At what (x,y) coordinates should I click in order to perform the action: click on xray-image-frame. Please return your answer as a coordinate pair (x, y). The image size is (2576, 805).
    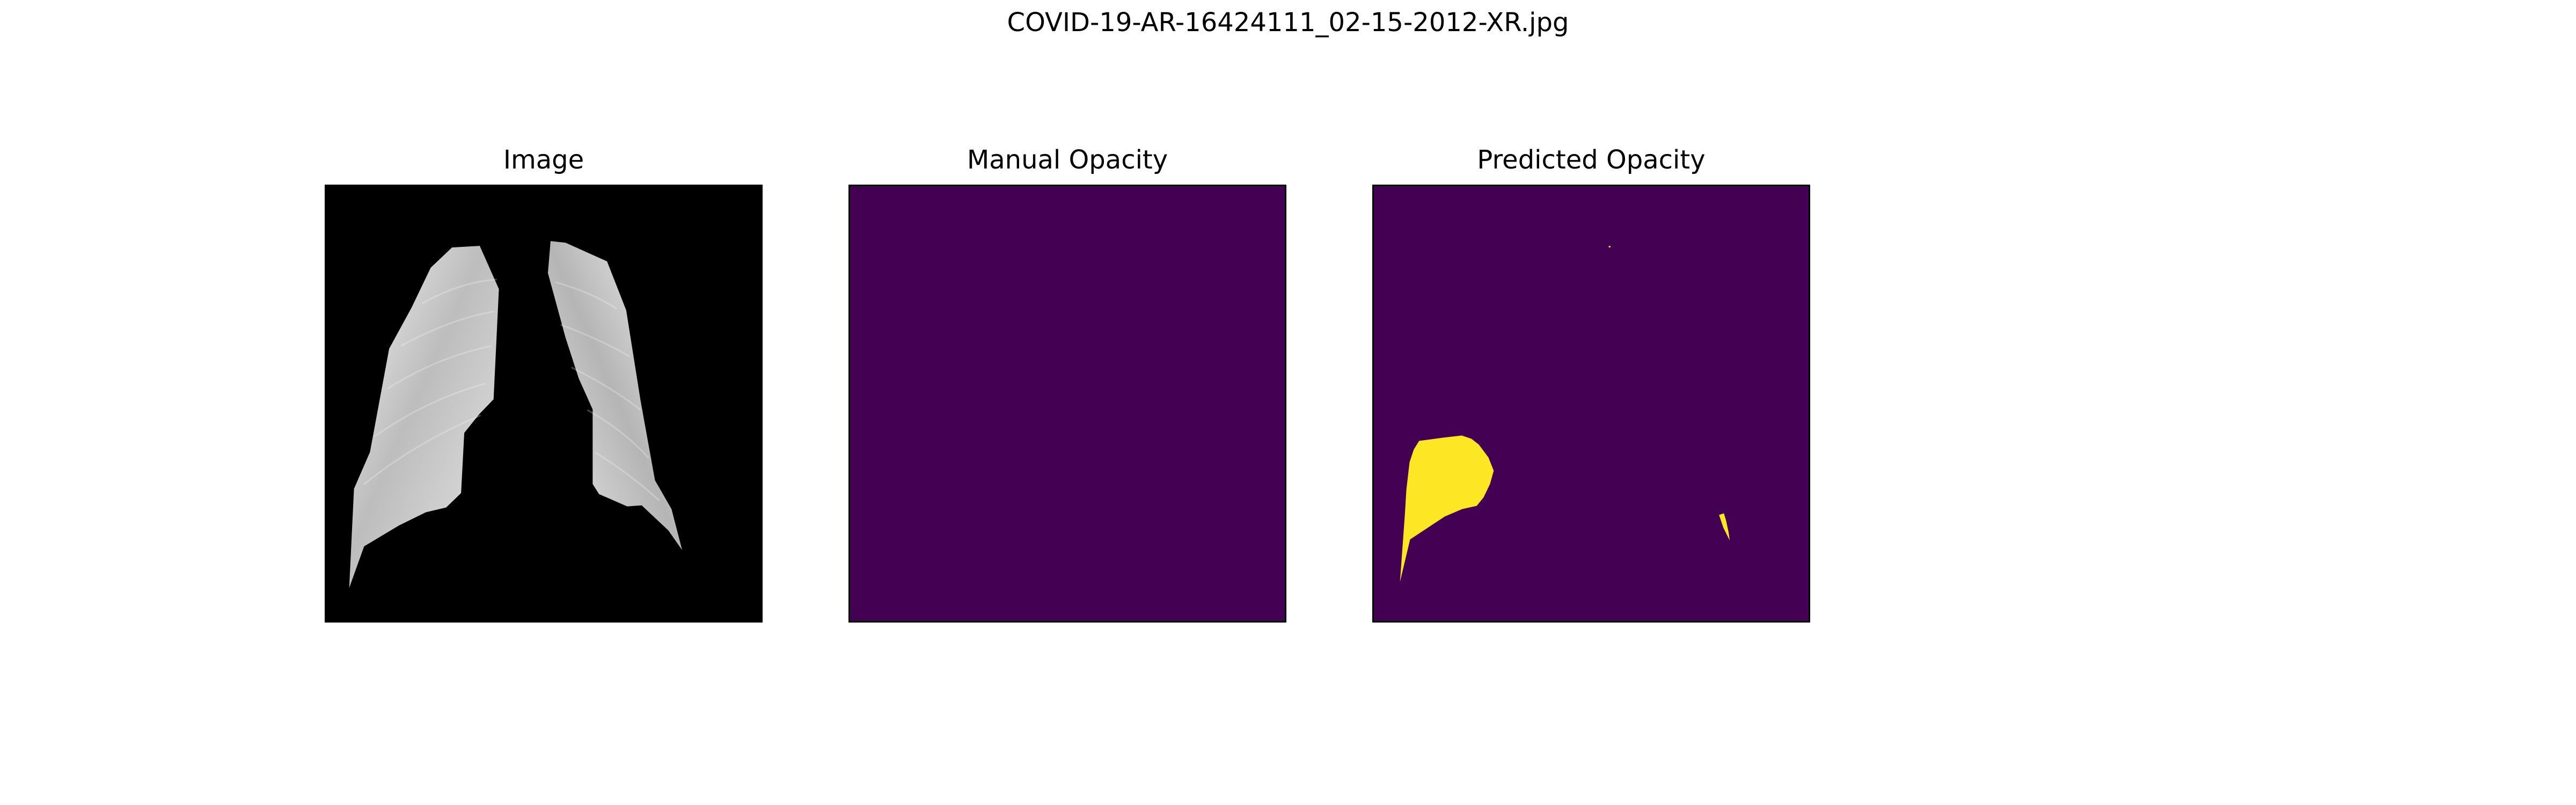
    Looking at the image, I should click on (544, 404).